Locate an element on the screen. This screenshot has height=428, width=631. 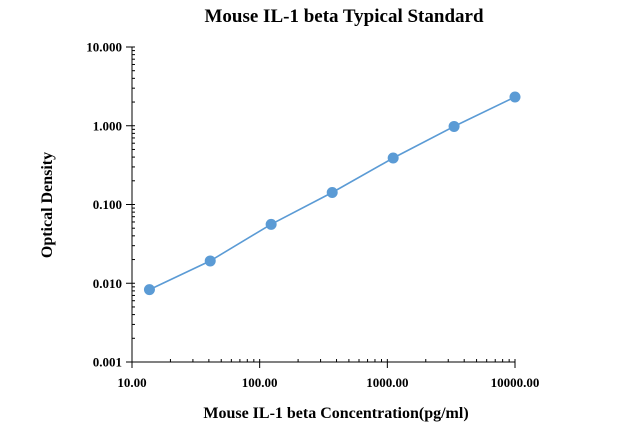
y-tick-labels: 0.001 0.010 0.100 1.000 10.000 is located at coordinates (104, 205).